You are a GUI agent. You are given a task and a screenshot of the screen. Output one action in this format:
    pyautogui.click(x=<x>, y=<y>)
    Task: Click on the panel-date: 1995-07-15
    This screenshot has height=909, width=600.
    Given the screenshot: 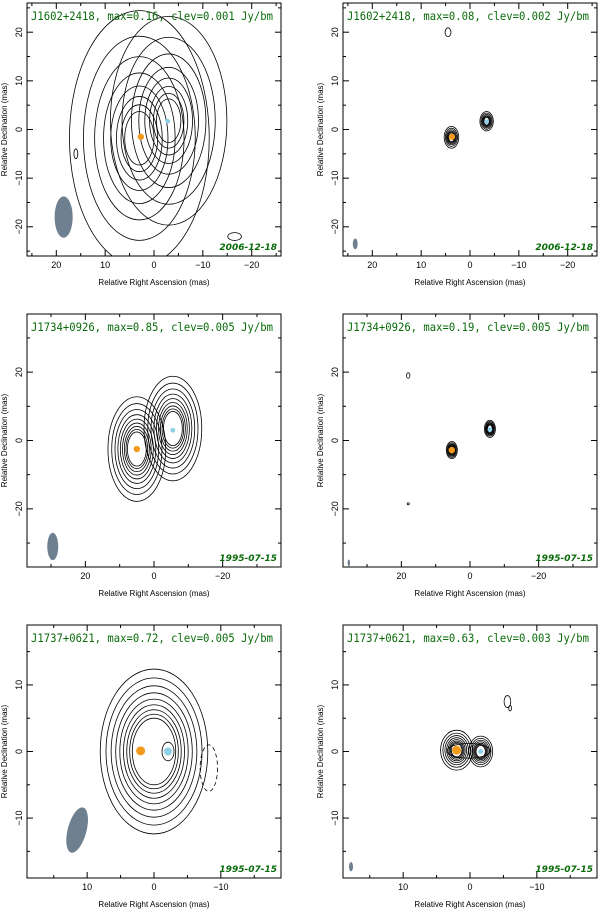 What is the action you would take?
    pyautogui.click(x=248, y=559)
    